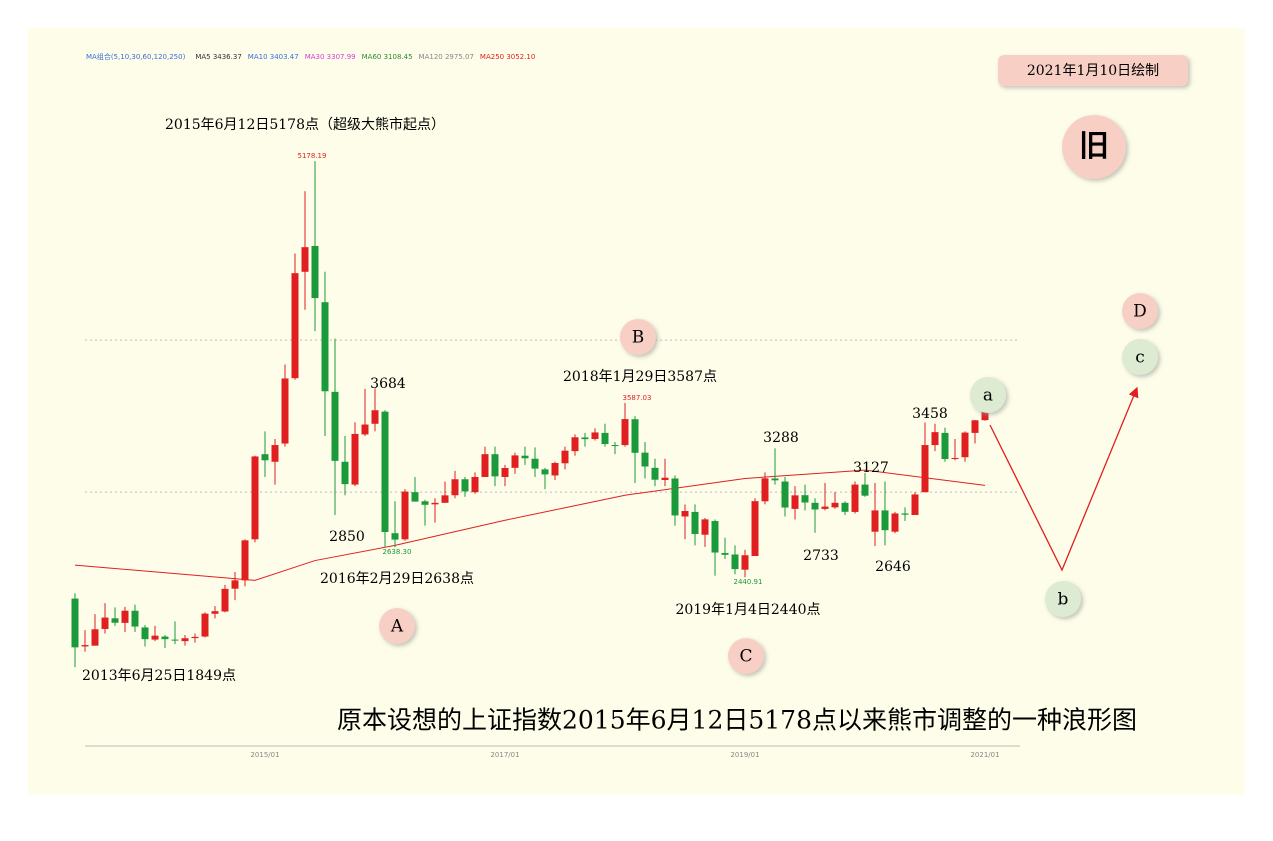 The image size is (1273, 841). I want to click on annotation: 2646, so click(893, 567).